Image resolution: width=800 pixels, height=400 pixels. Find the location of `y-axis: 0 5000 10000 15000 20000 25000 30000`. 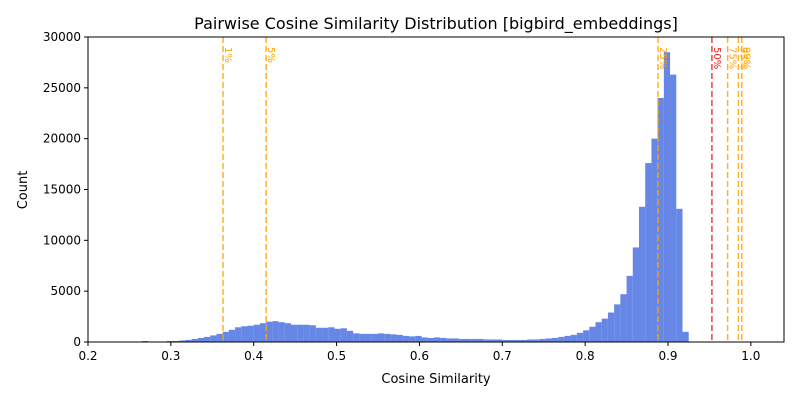

y-axis: 0 5000 10000 15000 20000 25000 30000 is located at coordinates (65, 189).